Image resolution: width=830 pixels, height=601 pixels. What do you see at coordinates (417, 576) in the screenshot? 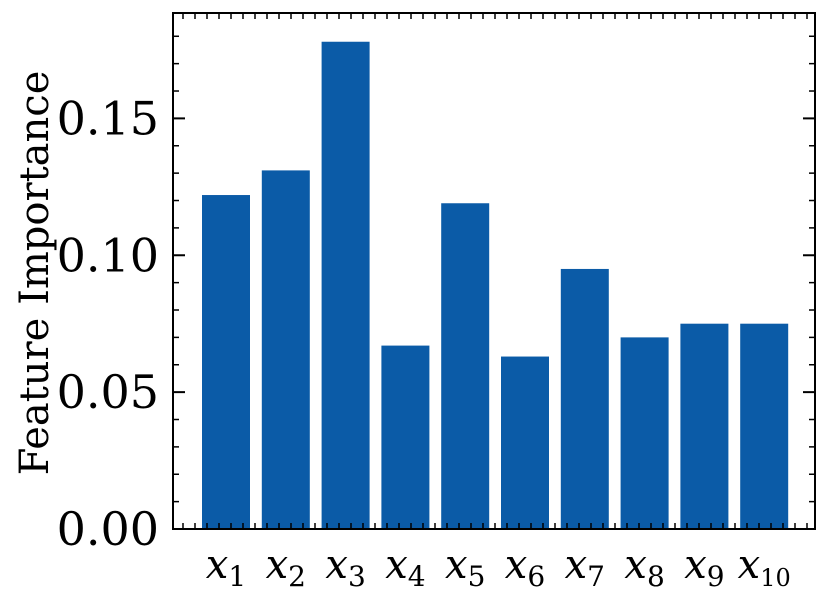
I see `x-tick-label-subscript: 4` at bounding box center [417, 576].